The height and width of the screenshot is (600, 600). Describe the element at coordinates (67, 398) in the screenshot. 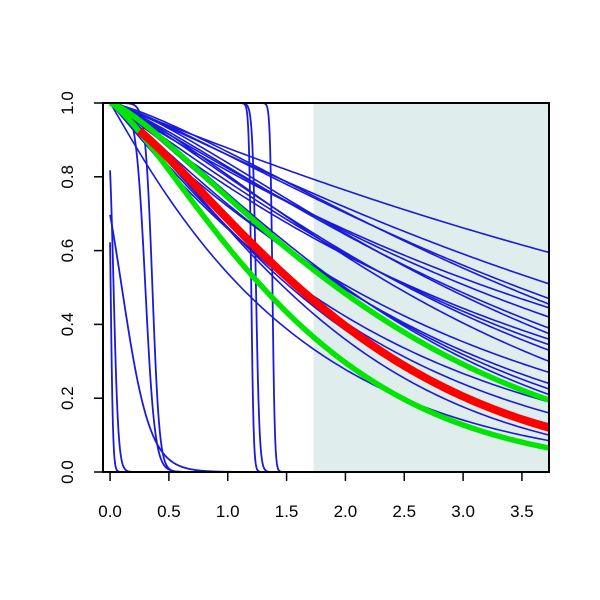

I see `y-tick-label: 0.2` at that location.